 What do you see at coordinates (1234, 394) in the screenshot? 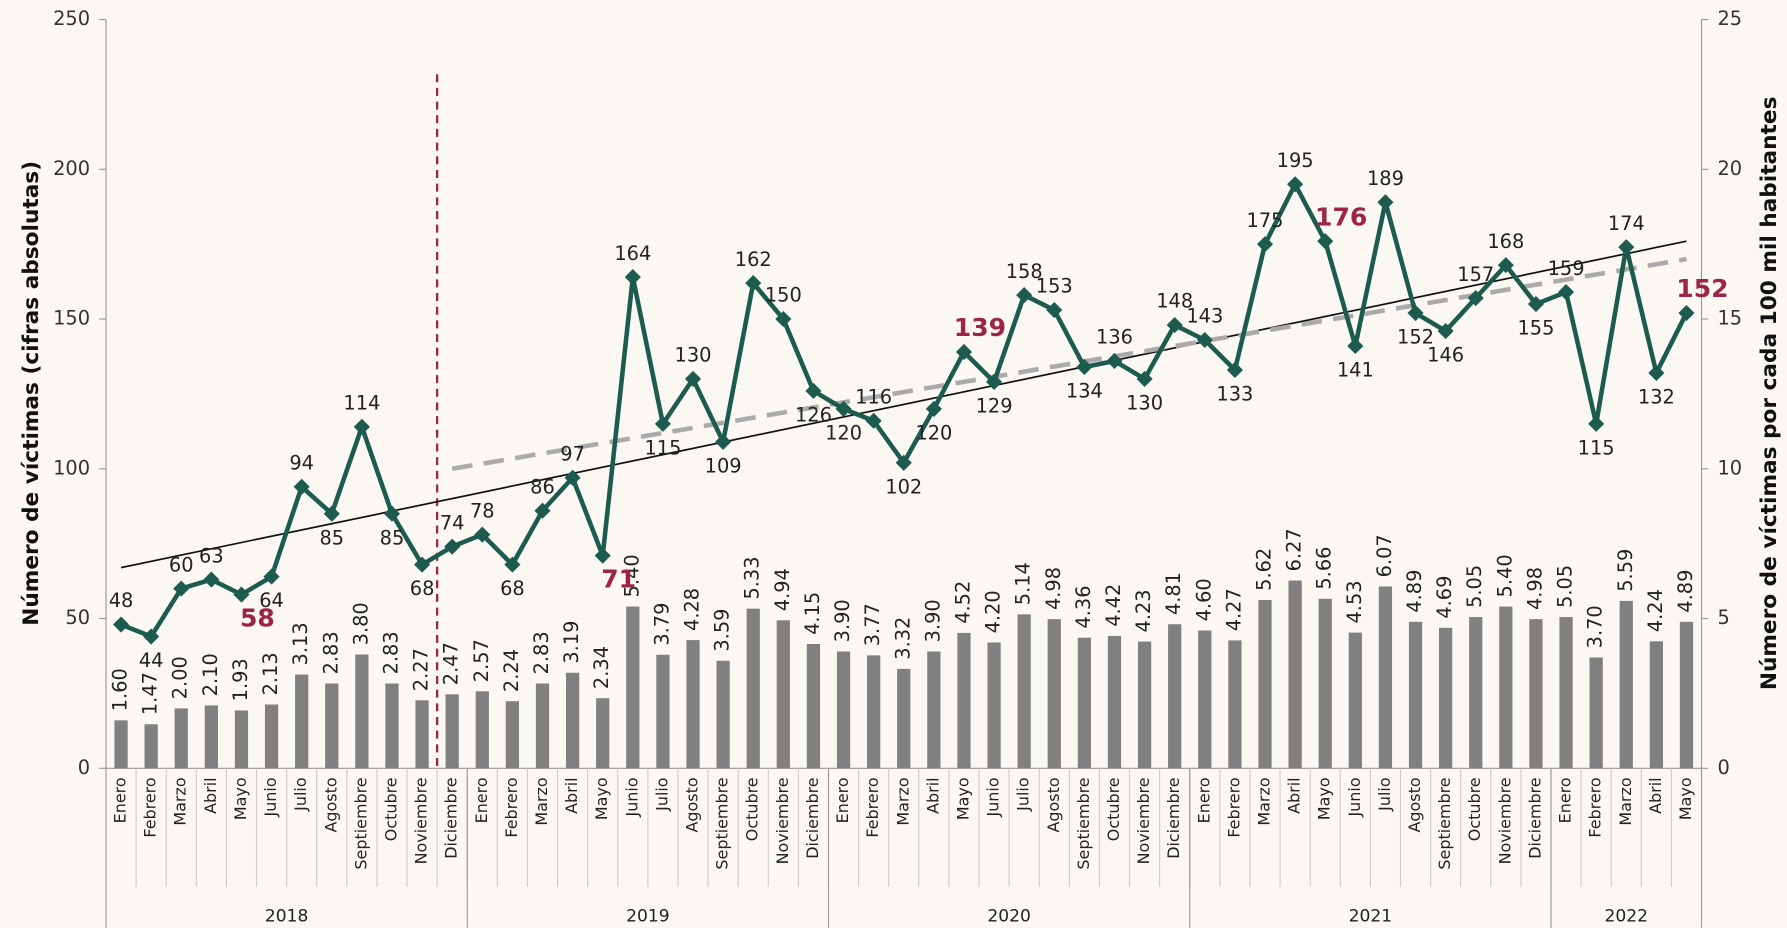
I see `point-label: 133` at bounding box center [1234, 394].